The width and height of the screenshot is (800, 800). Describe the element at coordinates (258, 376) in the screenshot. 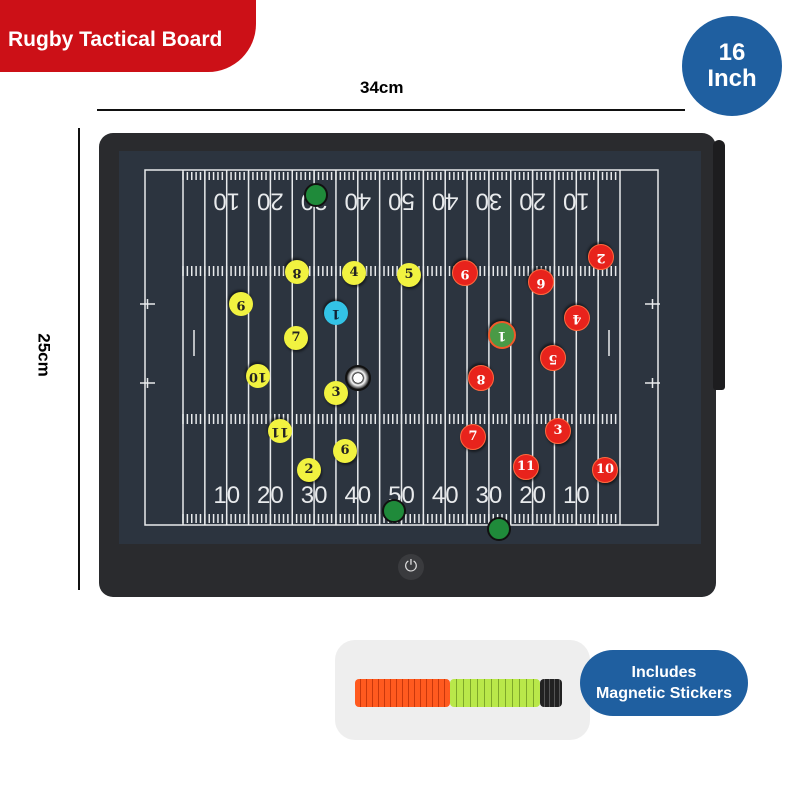

I see `yellow-player-marker: 10` at that location.